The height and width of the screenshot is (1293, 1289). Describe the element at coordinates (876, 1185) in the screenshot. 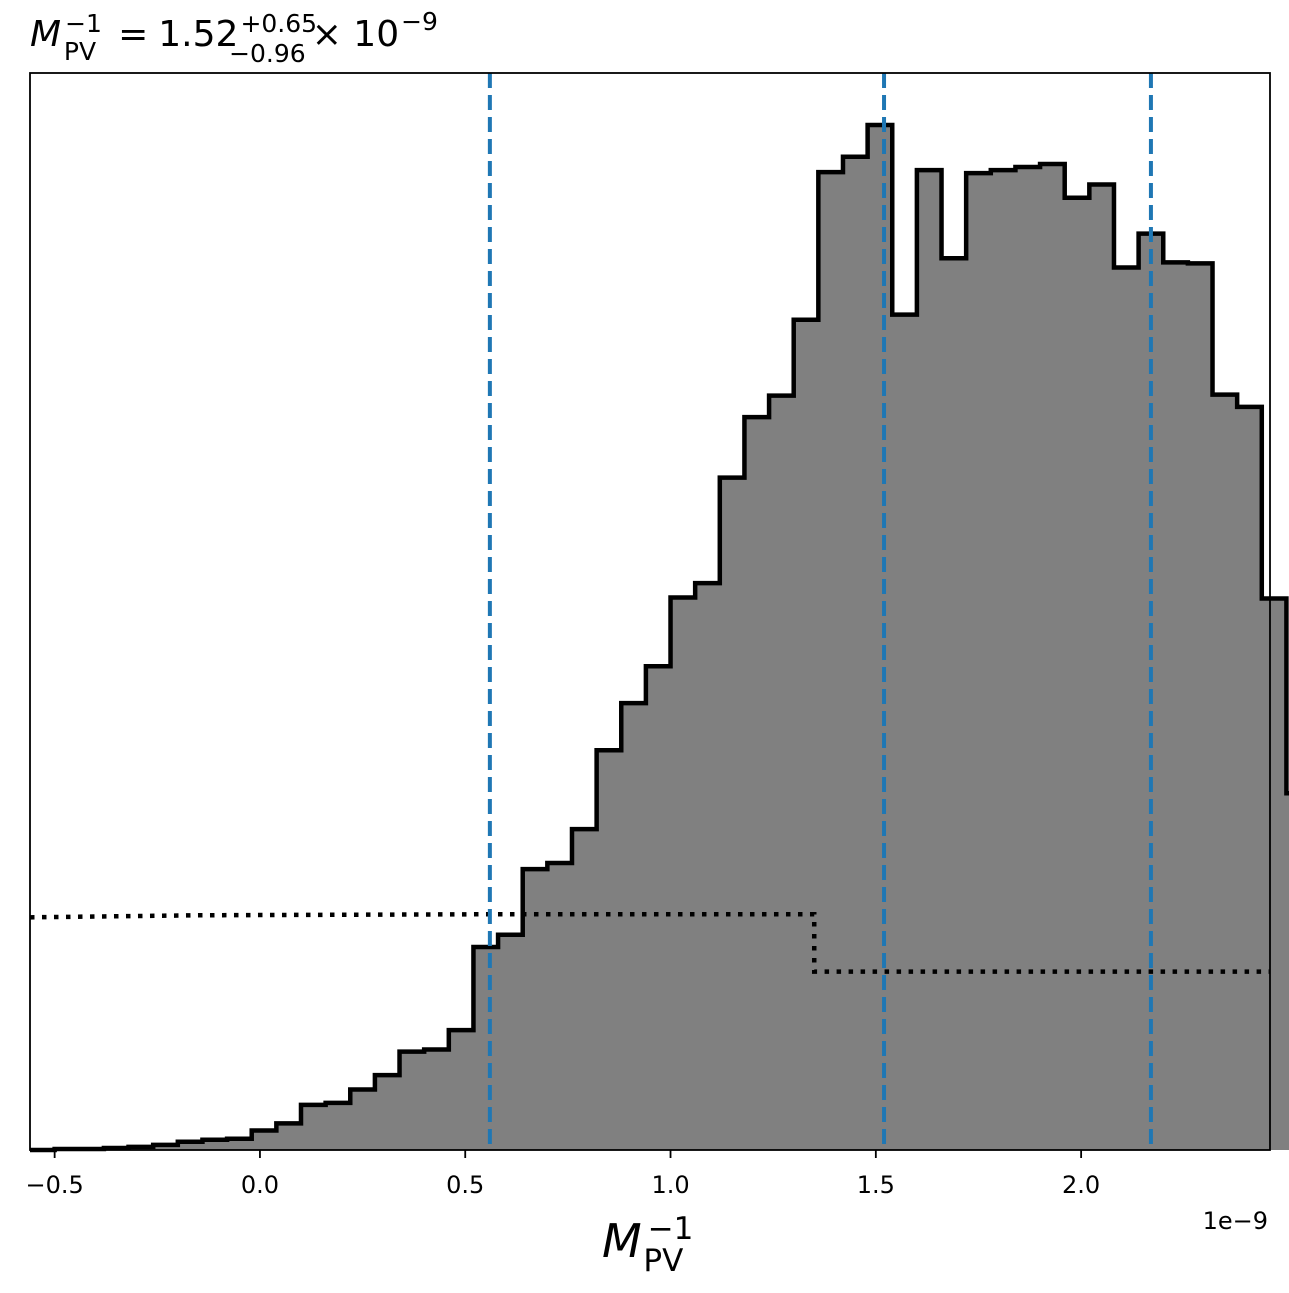

I see `x-tick-label: 1.5` at that location.